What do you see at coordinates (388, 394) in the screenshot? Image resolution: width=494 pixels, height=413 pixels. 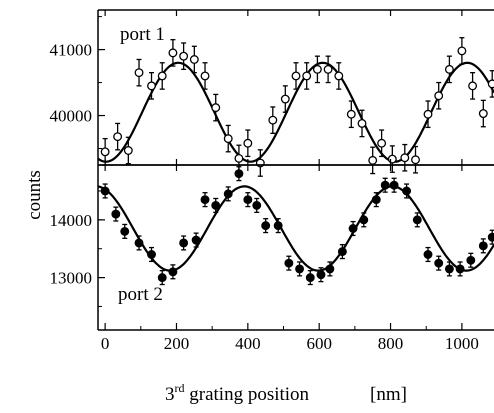 I see `x-axis-title-unit: [nm]` at bounding box center [388, 394].